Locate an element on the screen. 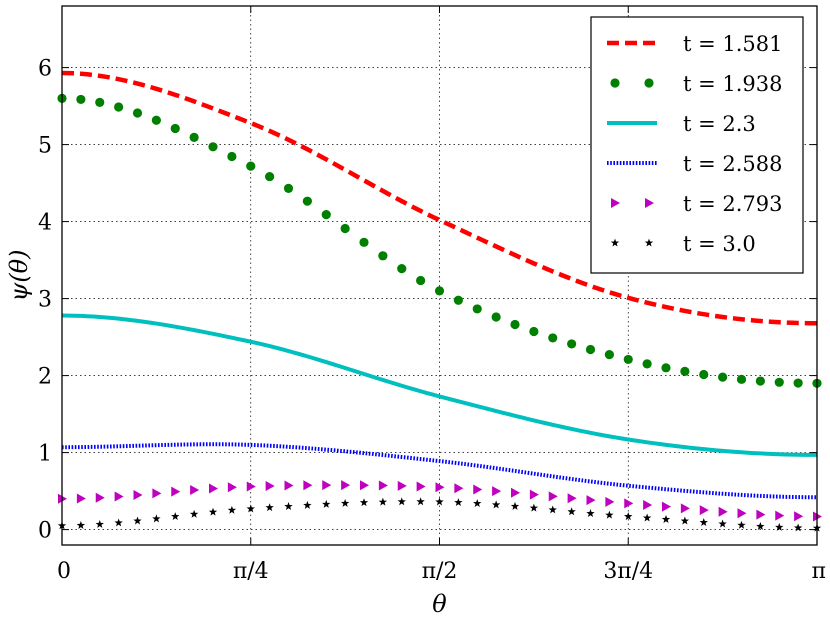 This screenshot has height=623, width=830. x-tick-label: 3π/4 is located at coordinates (628, 571).